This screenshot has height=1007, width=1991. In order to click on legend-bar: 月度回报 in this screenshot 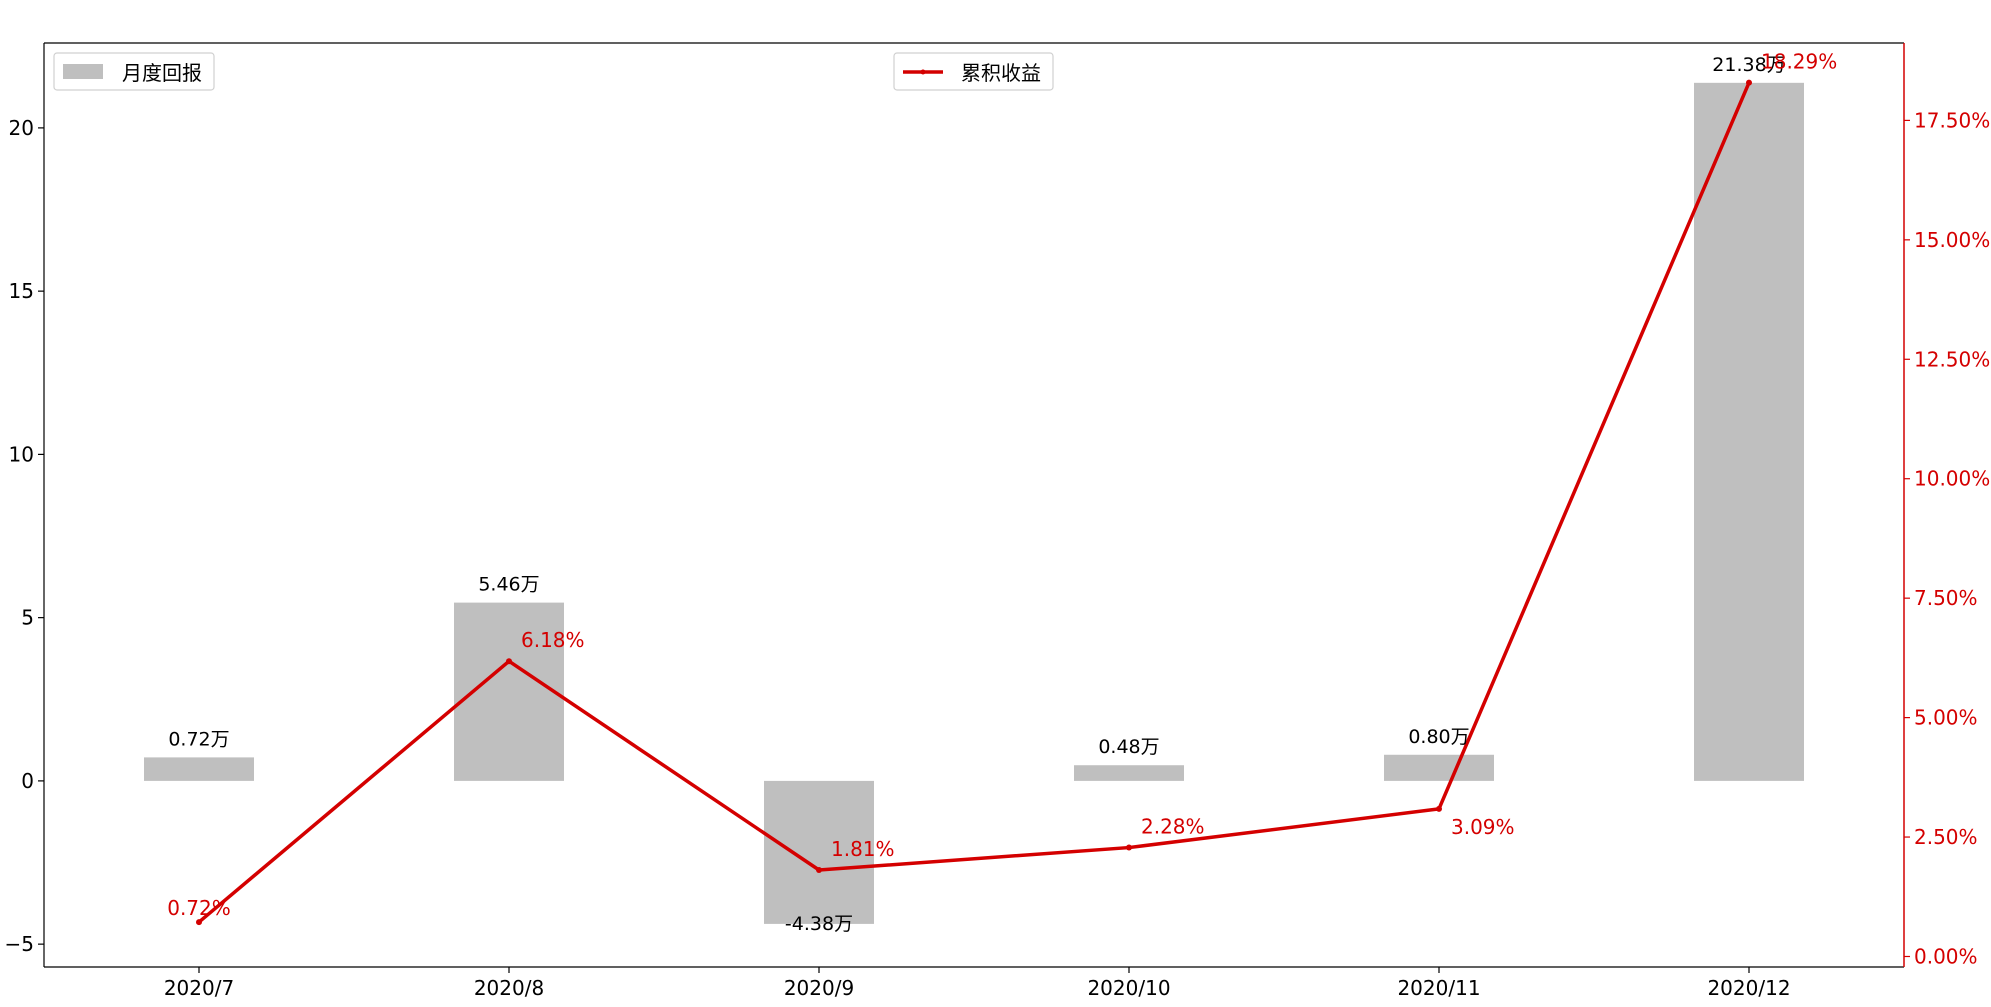, I will do `click(134, 71)`.